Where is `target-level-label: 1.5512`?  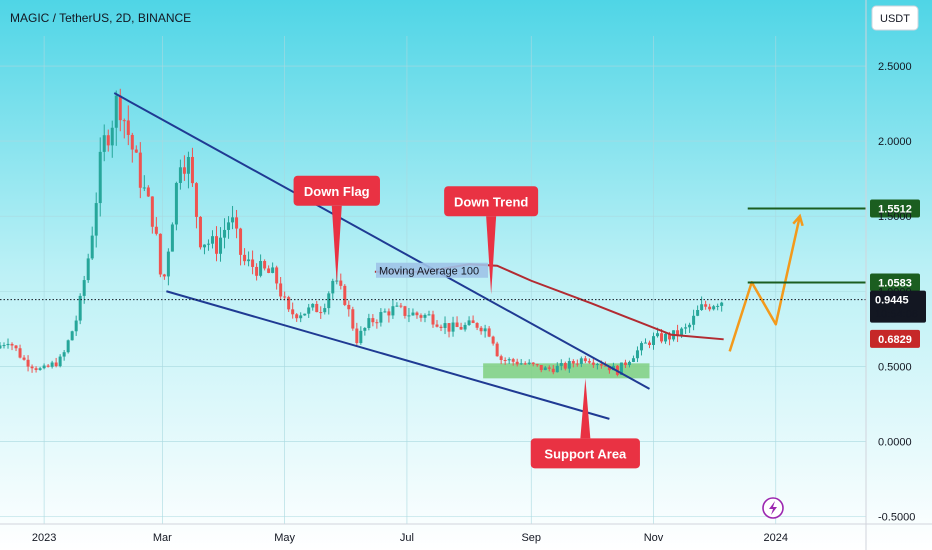
target-level-label: 1.5512 is located at coordinates (895, 209).